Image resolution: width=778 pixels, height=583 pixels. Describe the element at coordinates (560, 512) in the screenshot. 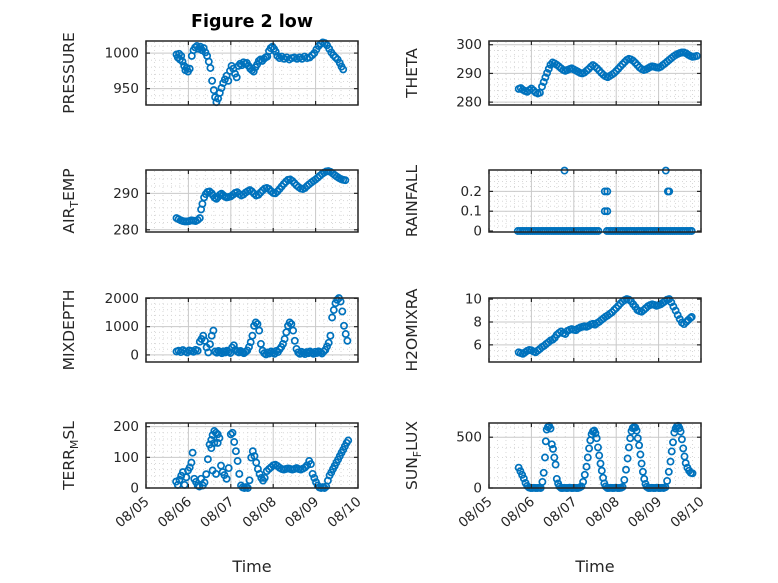

I see `x-tick-label: 08/07` at that location.